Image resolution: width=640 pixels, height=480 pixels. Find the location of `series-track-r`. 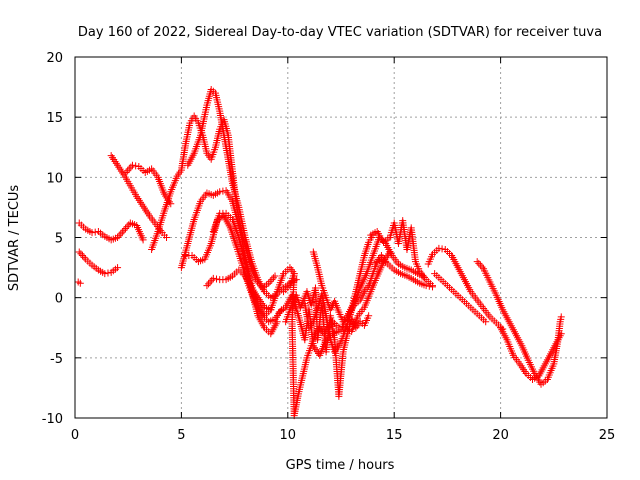

series-track-r is located at coordinates (404, 273).